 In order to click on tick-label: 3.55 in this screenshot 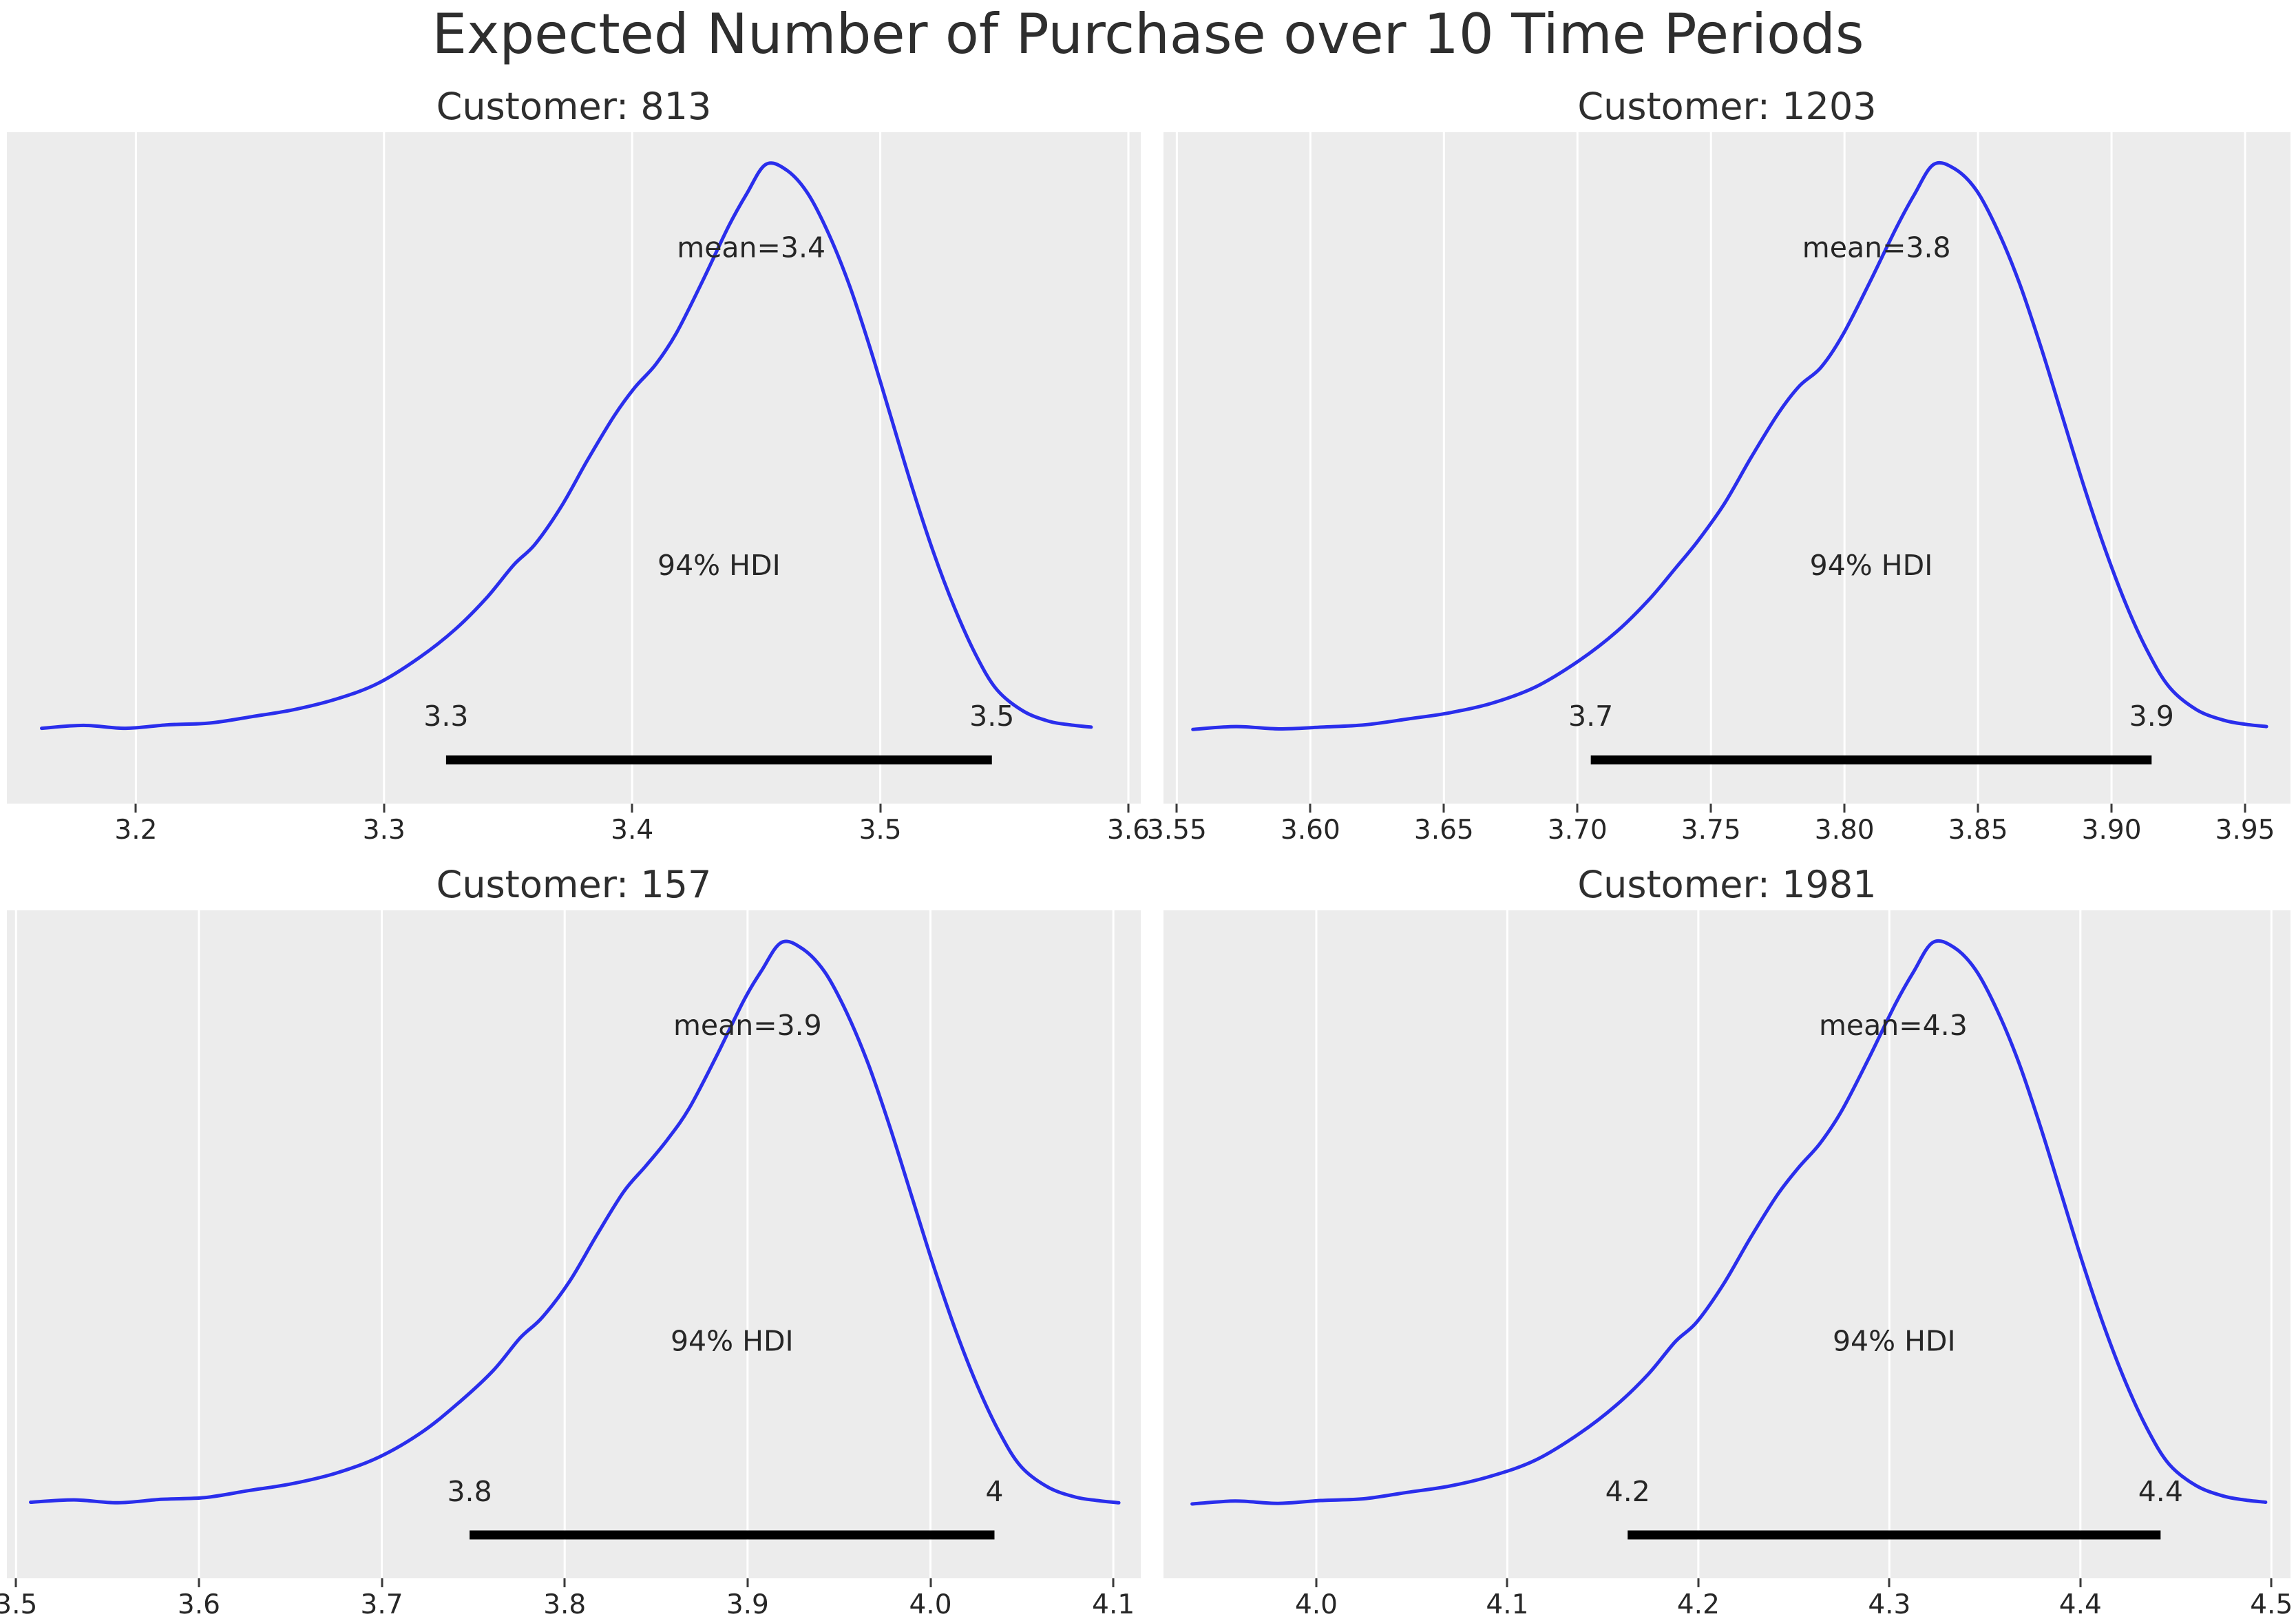, I will do `click(1176, 830)`.